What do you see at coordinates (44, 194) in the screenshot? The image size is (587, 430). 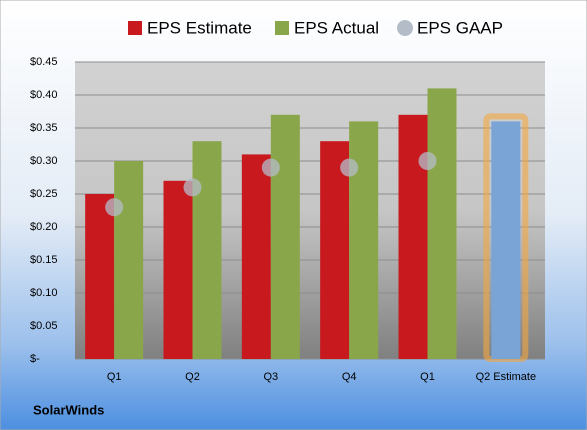 I see `y-tick-label: $0.25` at bounding box center [44, 194].